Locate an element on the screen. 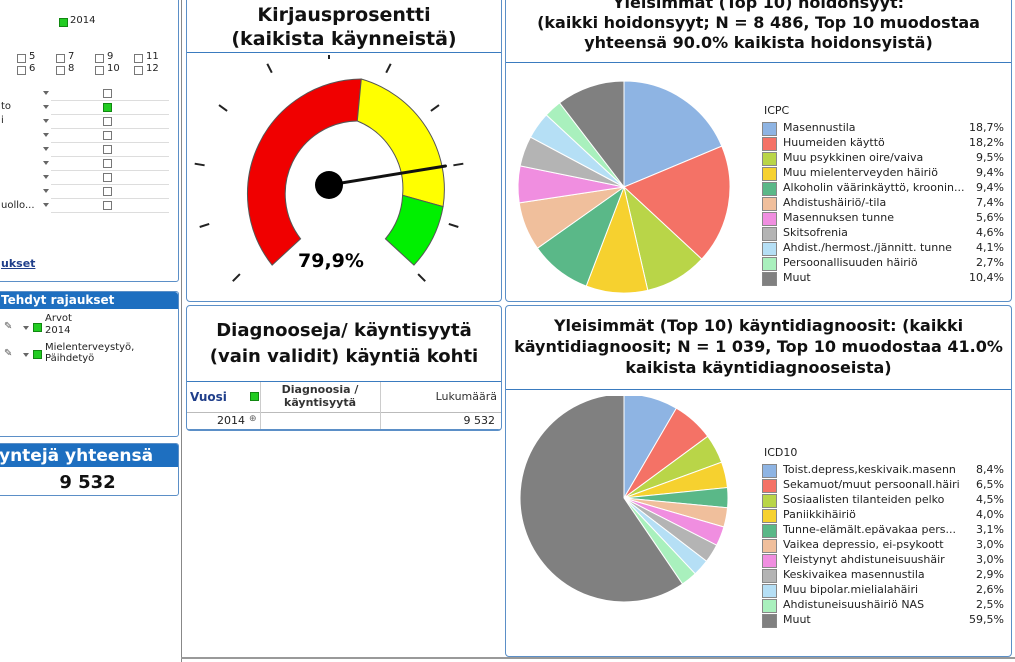 This screenshot has width=1015, height=662. legend-value: 4,6% is located at coordinates (990, 232).